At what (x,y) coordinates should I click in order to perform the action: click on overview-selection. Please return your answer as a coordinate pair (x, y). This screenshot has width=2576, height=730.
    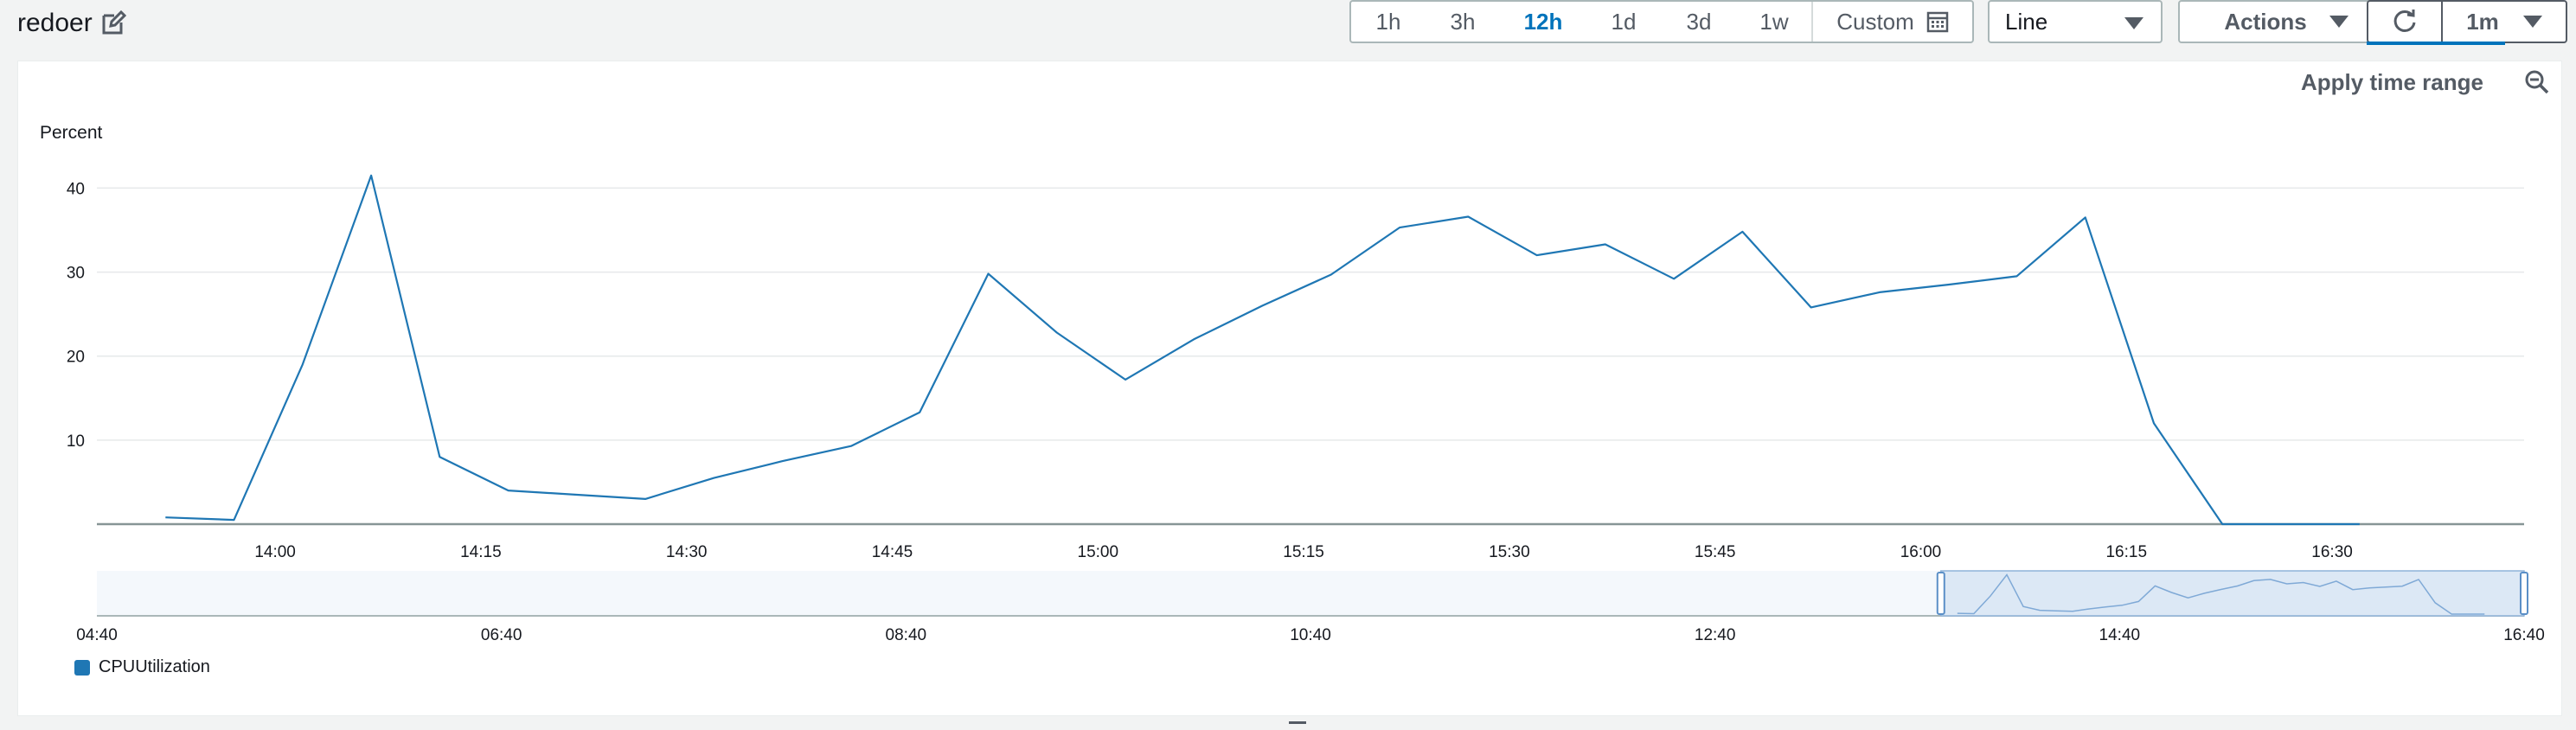
    Looking at the image, I should click on (2232, 593).